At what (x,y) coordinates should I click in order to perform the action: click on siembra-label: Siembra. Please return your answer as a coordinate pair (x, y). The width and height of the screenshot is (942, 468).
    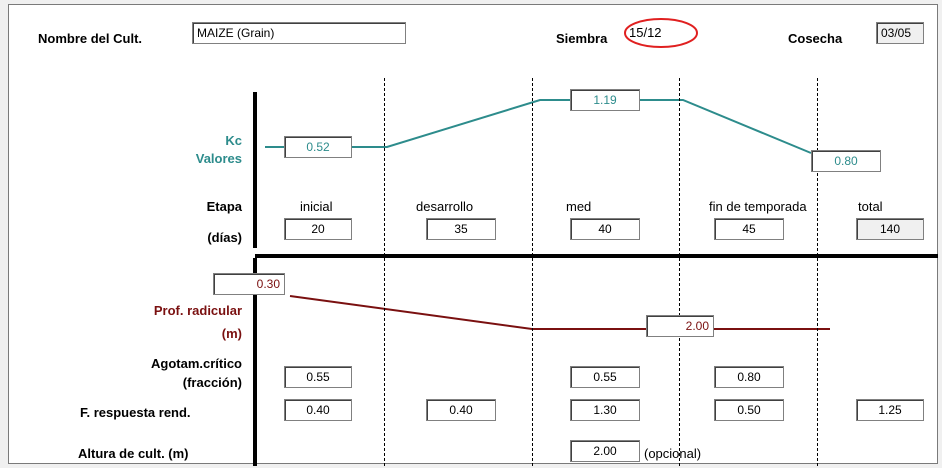
    Looking at the image, I should click on (582, 38).